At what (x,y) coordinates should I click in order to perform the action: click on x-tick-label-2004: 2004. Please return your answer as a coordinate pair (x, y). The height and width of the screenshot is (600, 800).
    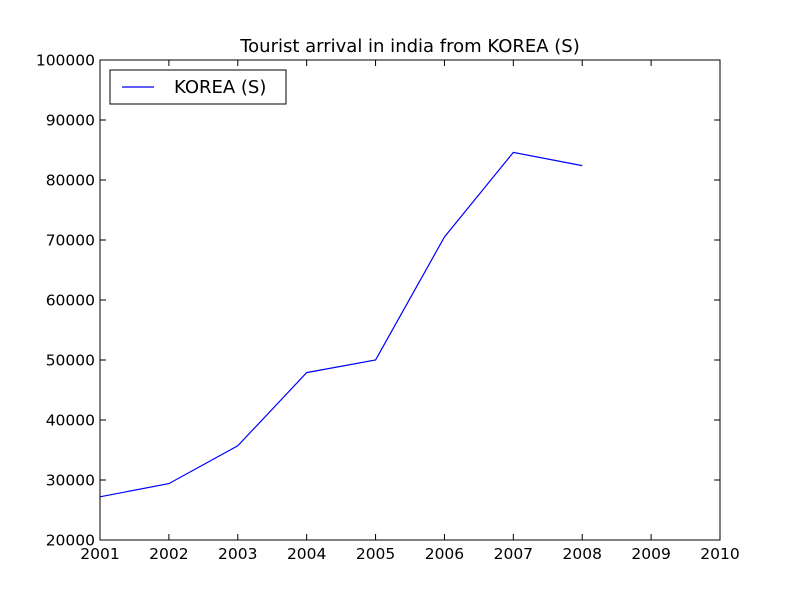
    Looking at the image, I should click on (306, 554).